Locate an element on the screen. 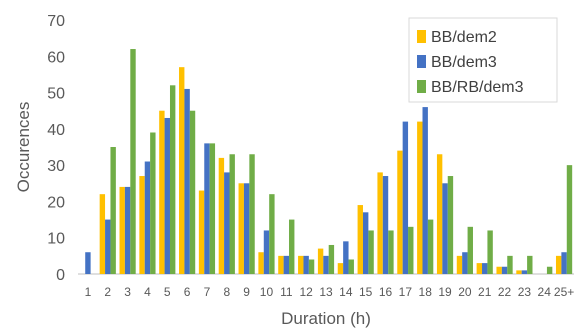 This screenshot has width=576, height=331. y-tick-label: 10 is located at coordinates (56, 239).